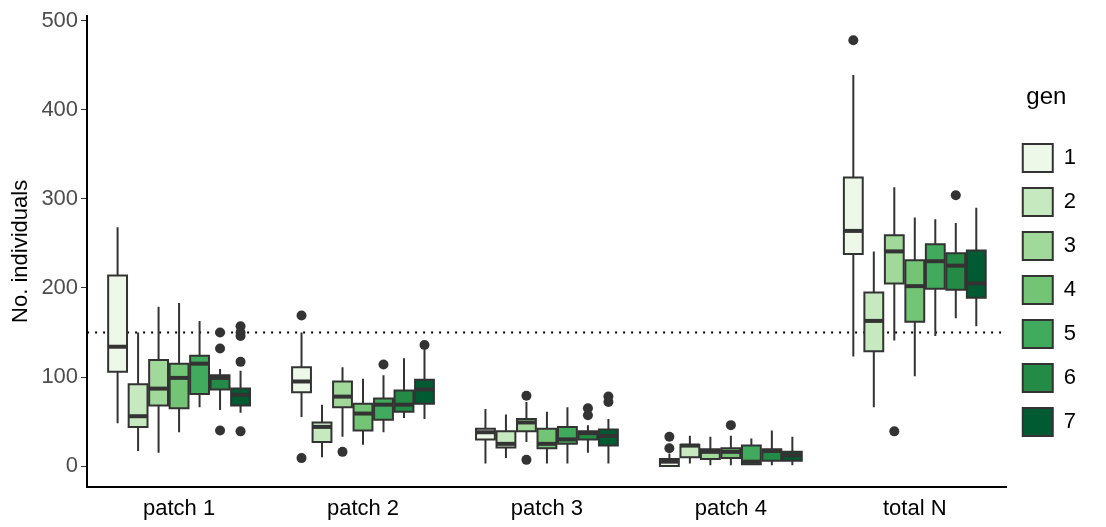  I want to click on y-tick-label: 0, so click(72, 465).